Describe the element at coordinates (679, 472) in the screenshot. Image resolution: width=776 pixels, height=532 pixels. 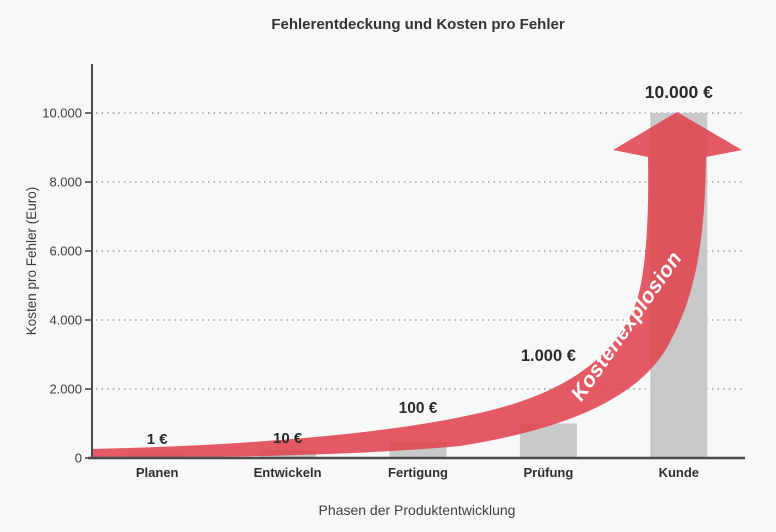
I see `category-label: Kunde` at that location.